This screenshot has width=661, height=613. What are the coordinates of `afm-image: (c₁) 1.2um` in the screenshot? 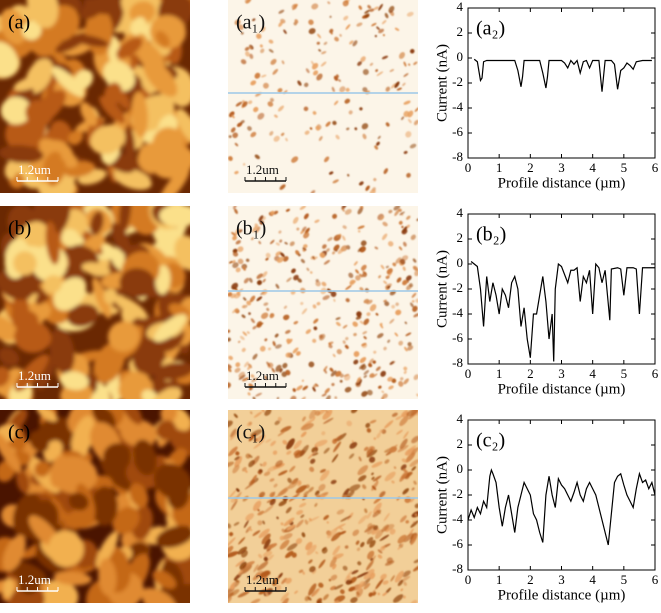 It's located at (323, 506).